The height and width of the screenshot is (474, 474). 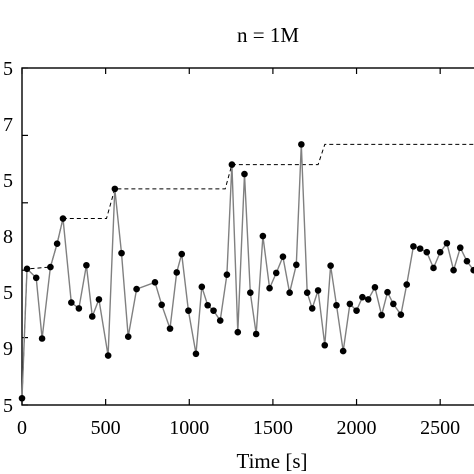 What do you see at coordinates (440, 428) in the screenshot?
I see `x-tick-label: 2500` at bounding box center [440, 428].